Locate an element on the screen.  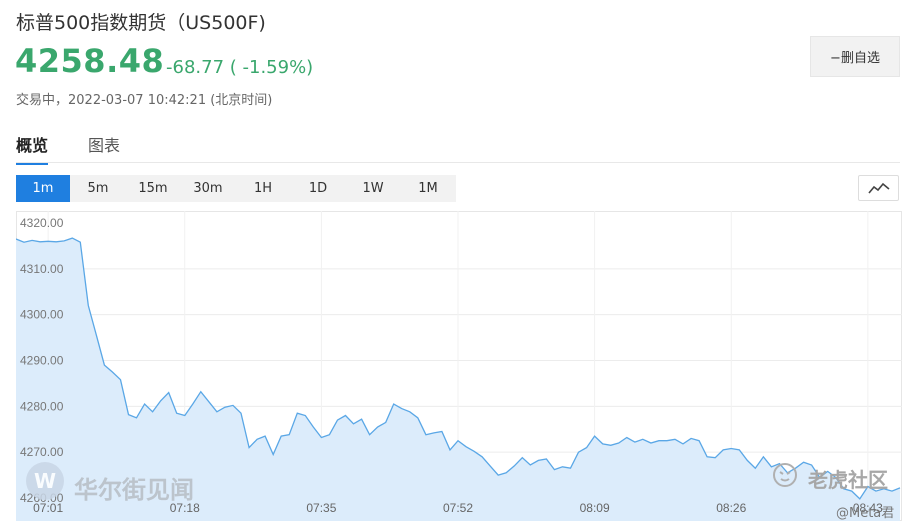
period-1d: 1D is located at coordinates (318, 188).